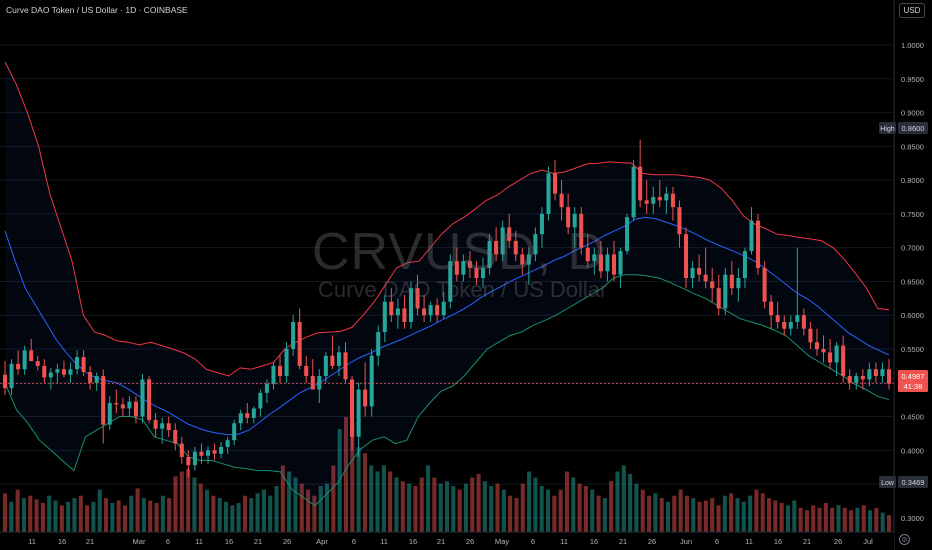 Image resolution: width=932 pixels, height=550 pixels. I want to click on time-tick-label: Mar, so click(139, 541).